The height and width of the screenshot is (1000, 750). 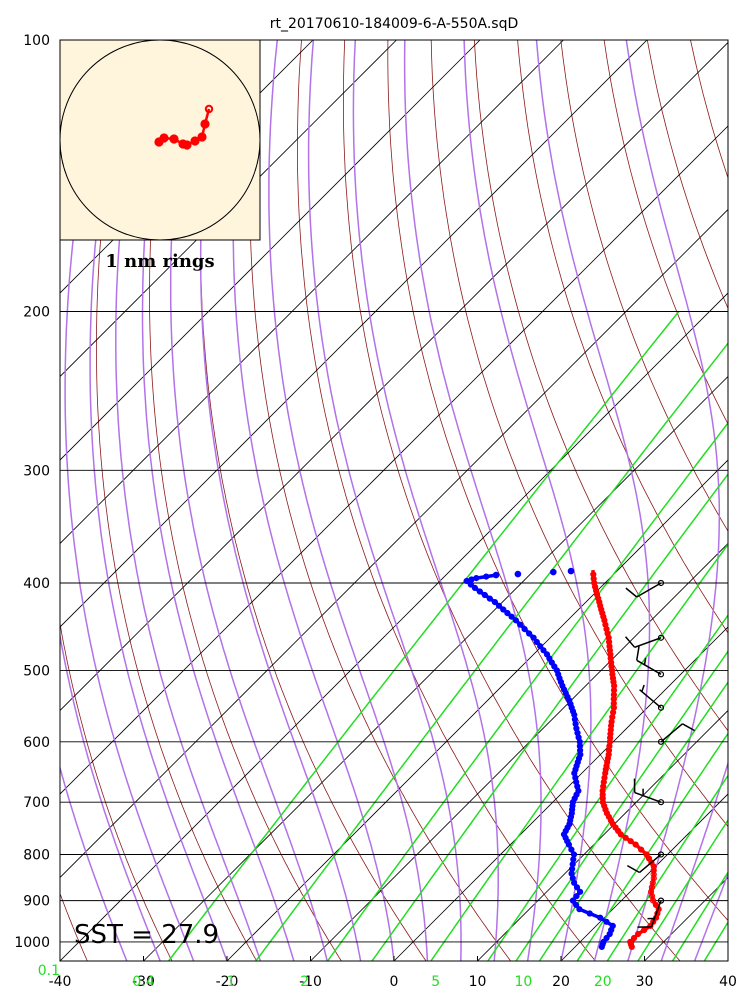 I want to click on pressure-tick-label: 500, so click(x=36, y=671).